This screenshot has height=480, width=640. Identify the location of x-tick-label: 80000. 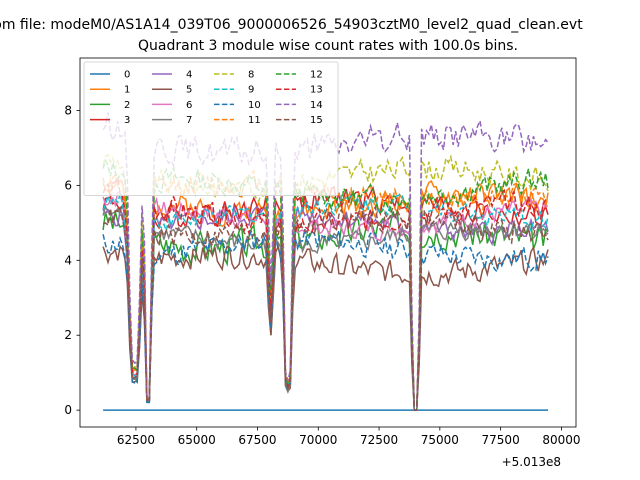
(561, 440).